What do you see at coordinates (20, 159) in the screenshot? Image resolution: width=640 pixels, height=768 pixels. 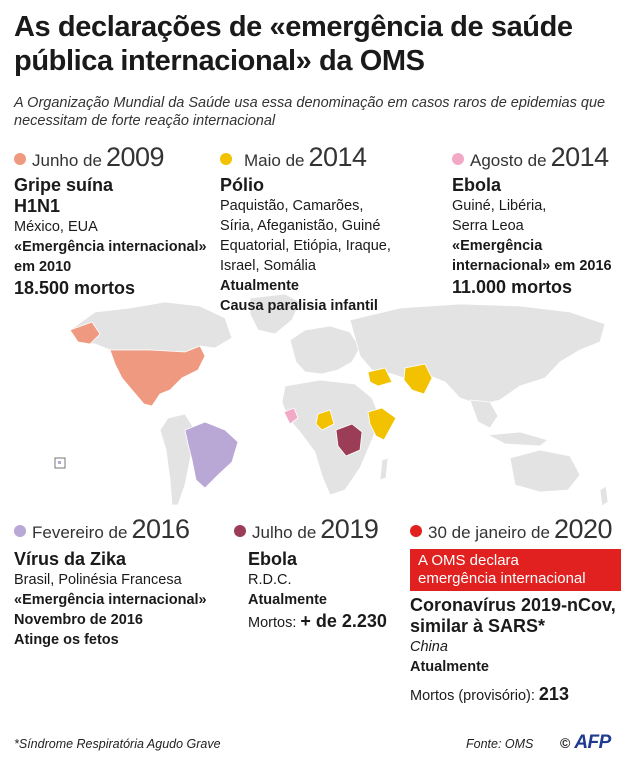 I see `h1n1-color-dot` at bounding box center [20, 159].